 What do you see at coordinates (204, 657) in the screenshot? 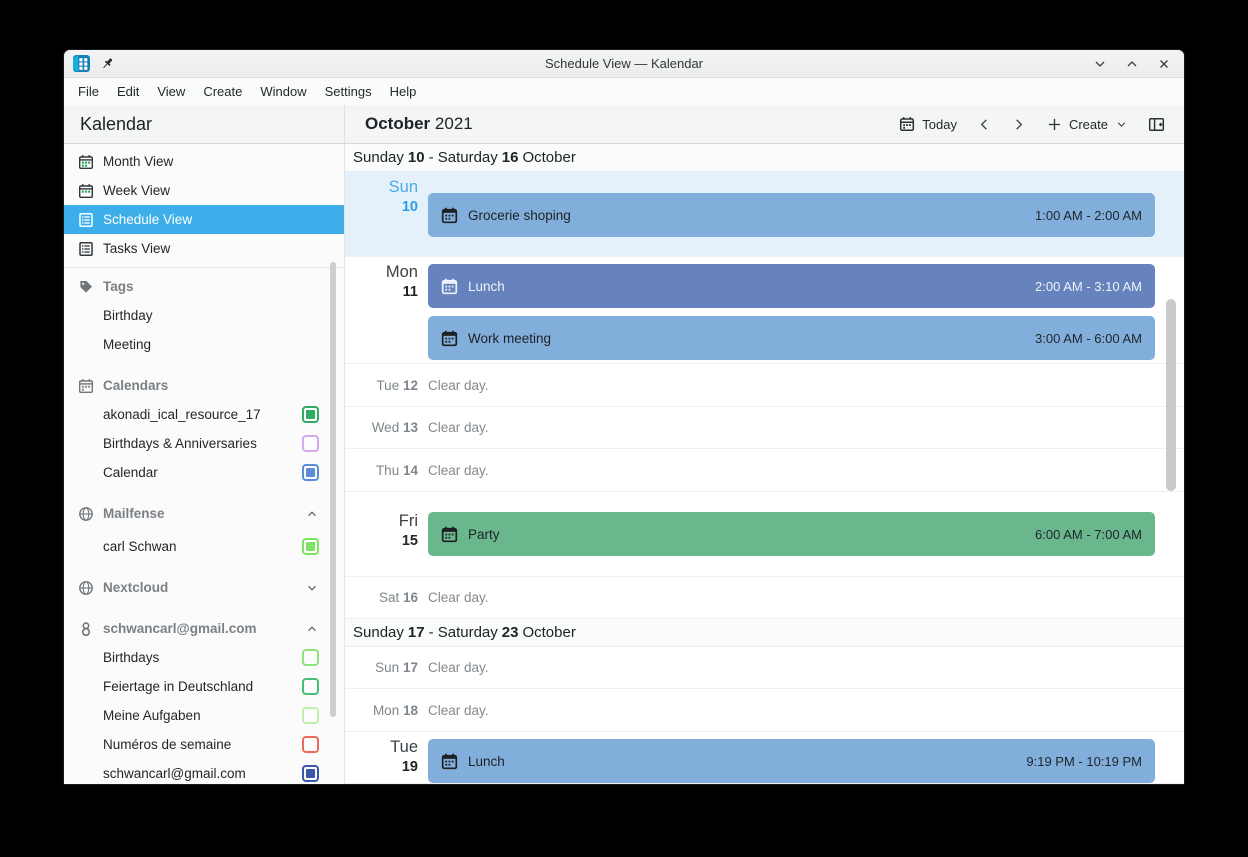
I see `calendar-item-google-birthdays: Birthdays` at bounding box center [204, 657].